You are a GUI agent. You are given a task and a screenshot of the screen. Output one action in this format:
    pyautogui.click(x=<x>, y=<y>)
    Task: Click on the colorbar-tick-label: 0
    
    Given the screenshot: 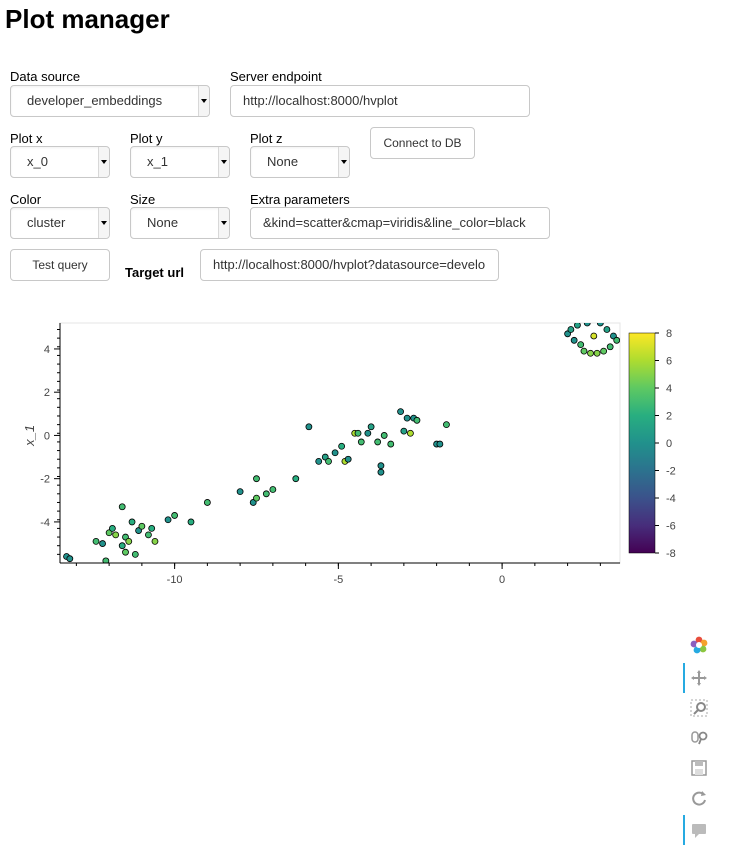 What is the action you would take?
    pyautogui.click(x=669, y=444)
    